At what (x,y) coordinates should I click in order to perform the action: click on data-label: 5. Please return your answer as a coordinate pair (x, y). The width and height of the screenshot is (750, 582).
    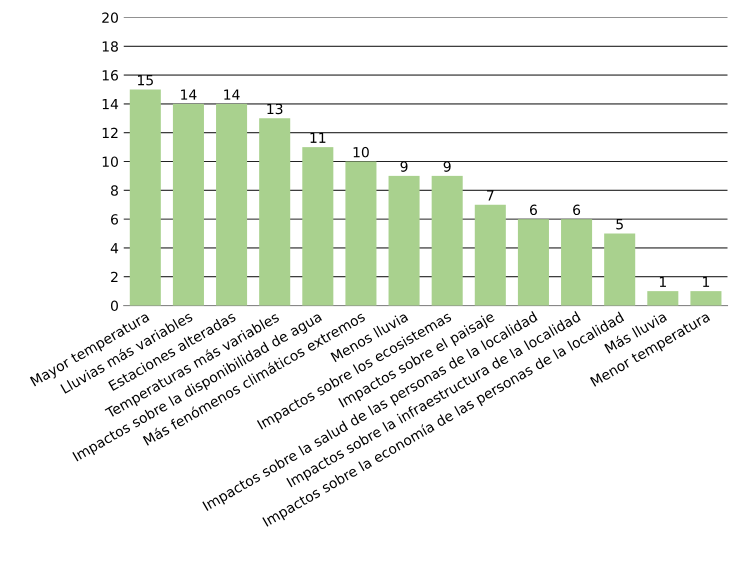
    Looking at the image, I should click on (619, 224).